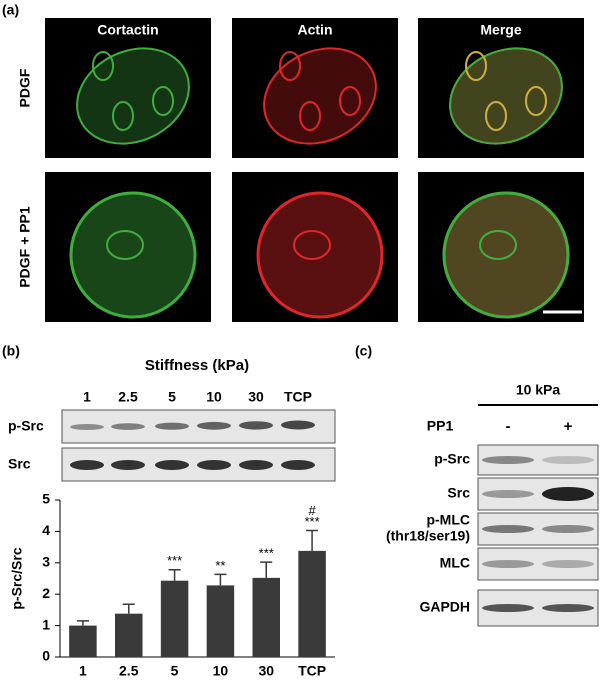 The height and width of the screenshot is (685, 600). What do you see at coordinates (455, 563) in the screenshot?
I see `blot-label: MLC` at bounding box center [455, 563].